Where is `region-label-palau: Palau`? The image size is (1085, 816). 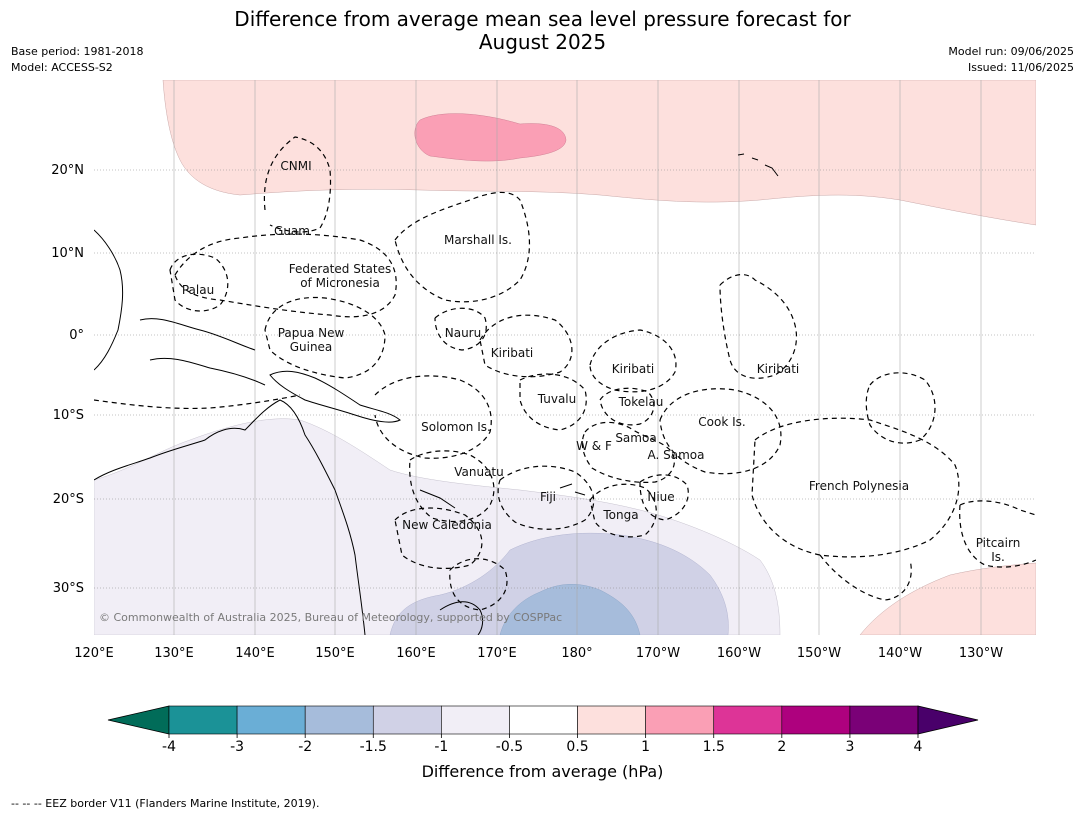 region-label-palau: Palau is located at coordinates (198, 290).